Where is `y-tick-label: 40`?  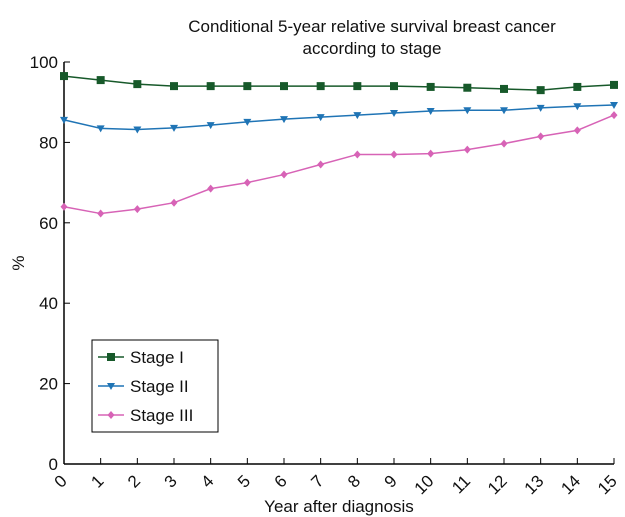 y-tick-label: 40 is located at coordinates (48, 303).